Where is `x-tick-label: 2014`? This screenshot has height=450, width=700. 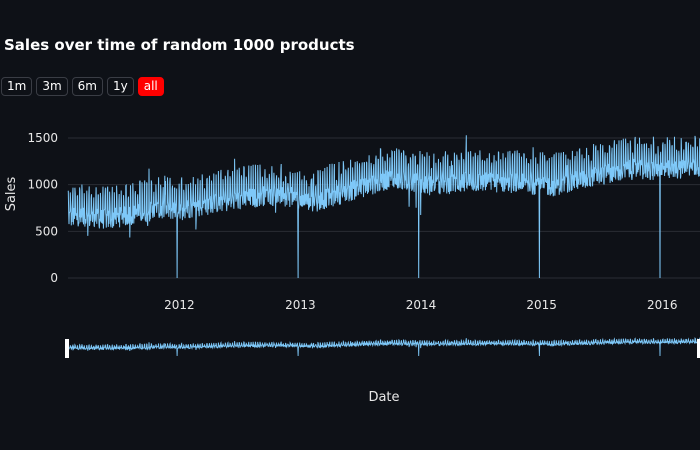 x-tick-label: 2014 is located at coordinates (421, 305).